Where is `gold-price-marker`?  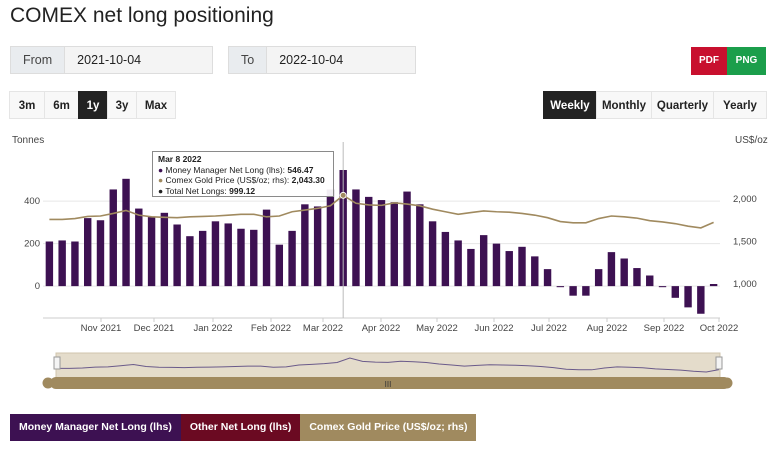
gold-price-marker is located at coordinates (343, 195).